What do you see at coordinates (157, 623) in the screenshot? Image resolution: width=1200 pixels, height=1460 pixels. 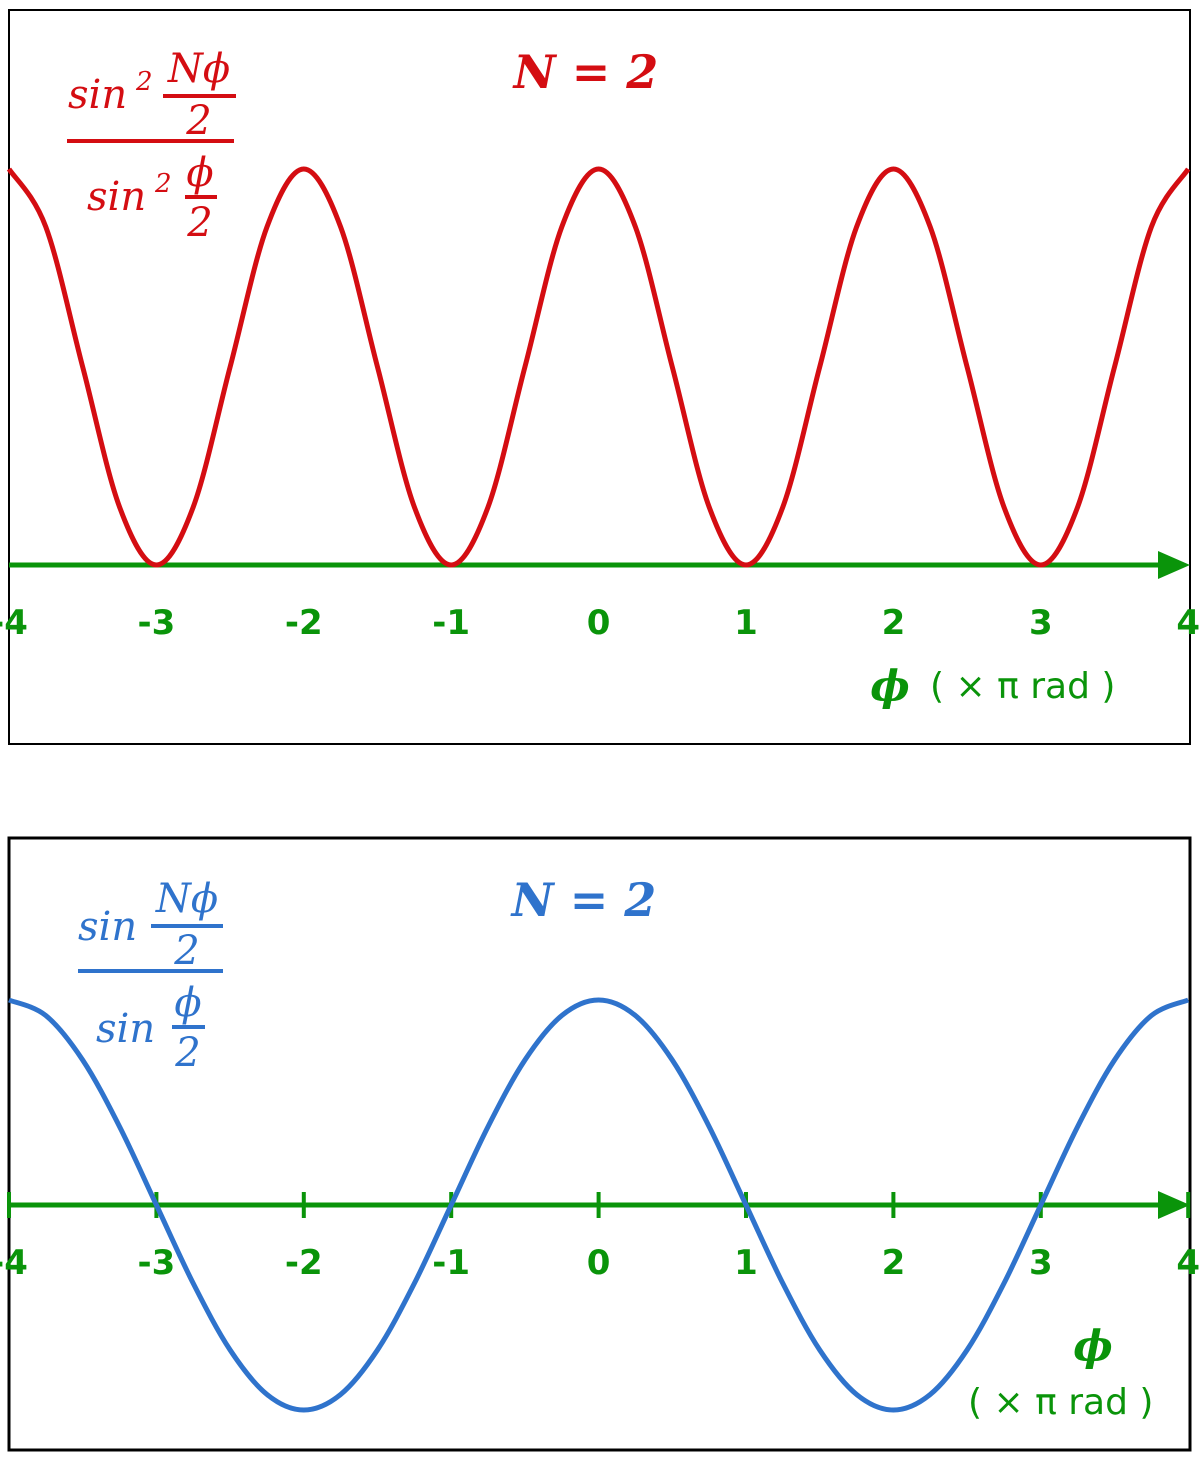 I see `top-tick-label: -3` at bounding box center [157, 623].